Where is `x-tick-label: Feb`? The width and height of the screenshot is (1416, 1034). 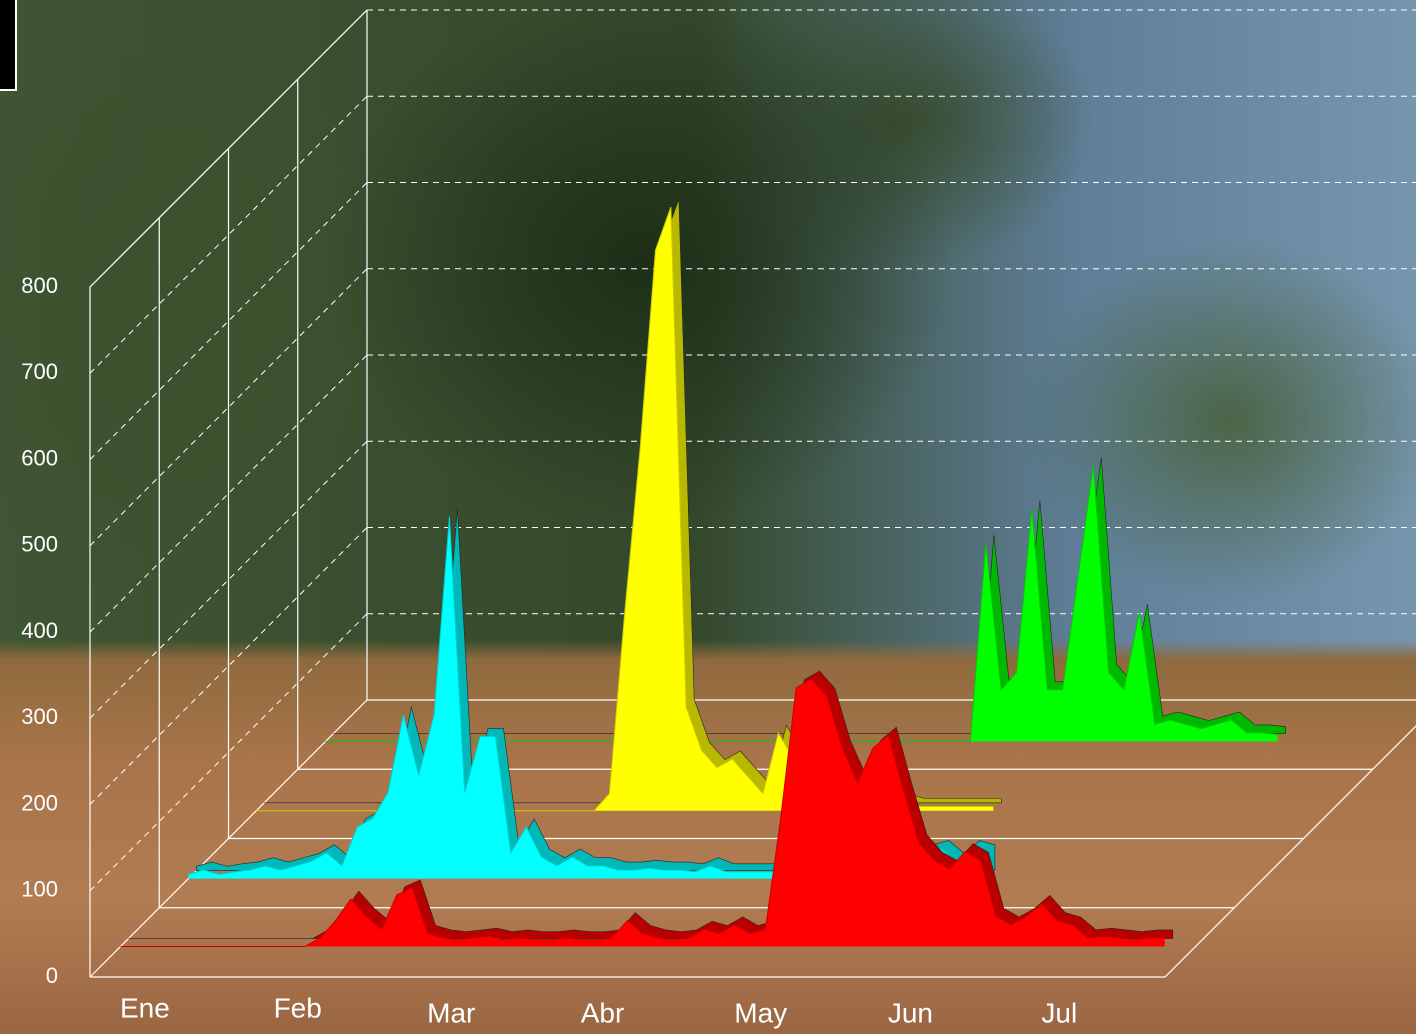
x-tick-label: Feb is located at coordinates (298, 1007).